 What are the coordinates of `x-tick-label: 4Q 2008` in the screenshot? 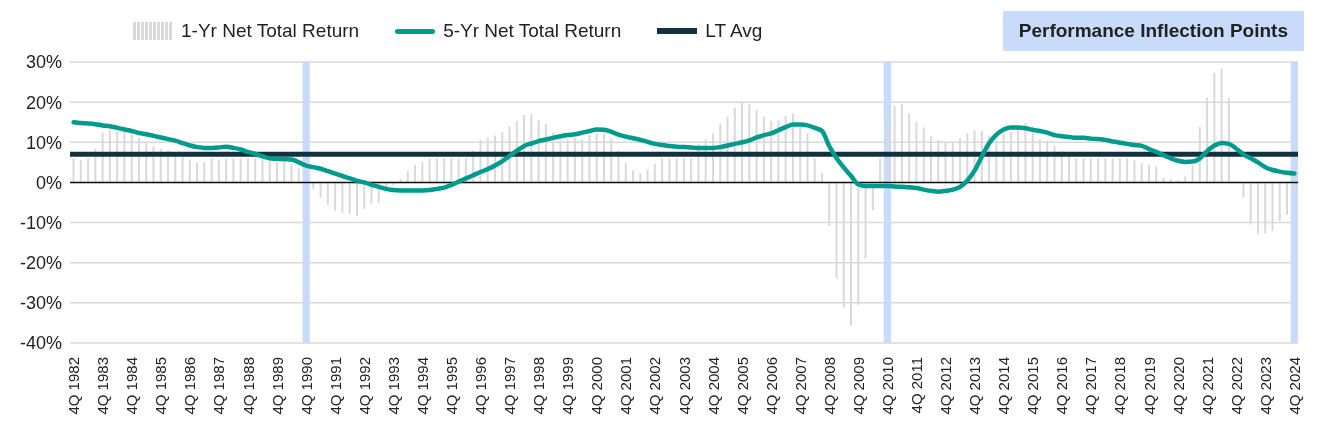 It's located at (829, 386).